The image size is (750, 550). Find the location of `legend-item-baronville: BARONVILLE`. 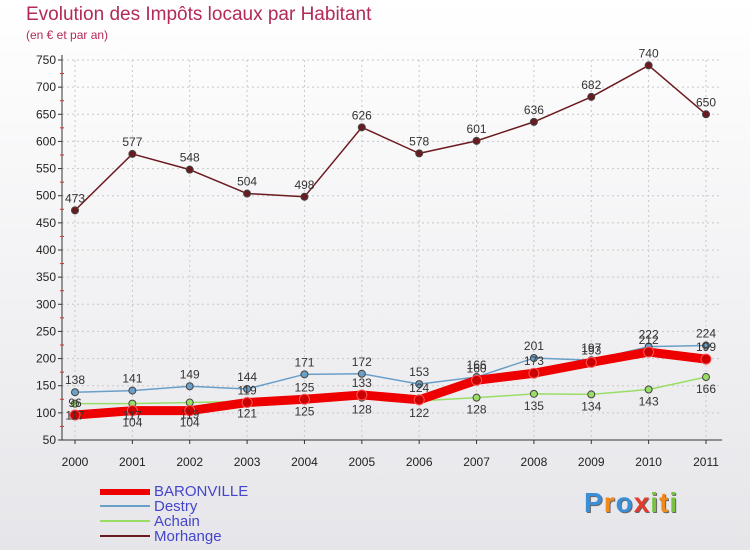

legend-item-baronville: BARONVILLE is located at coordinates (210, 491).